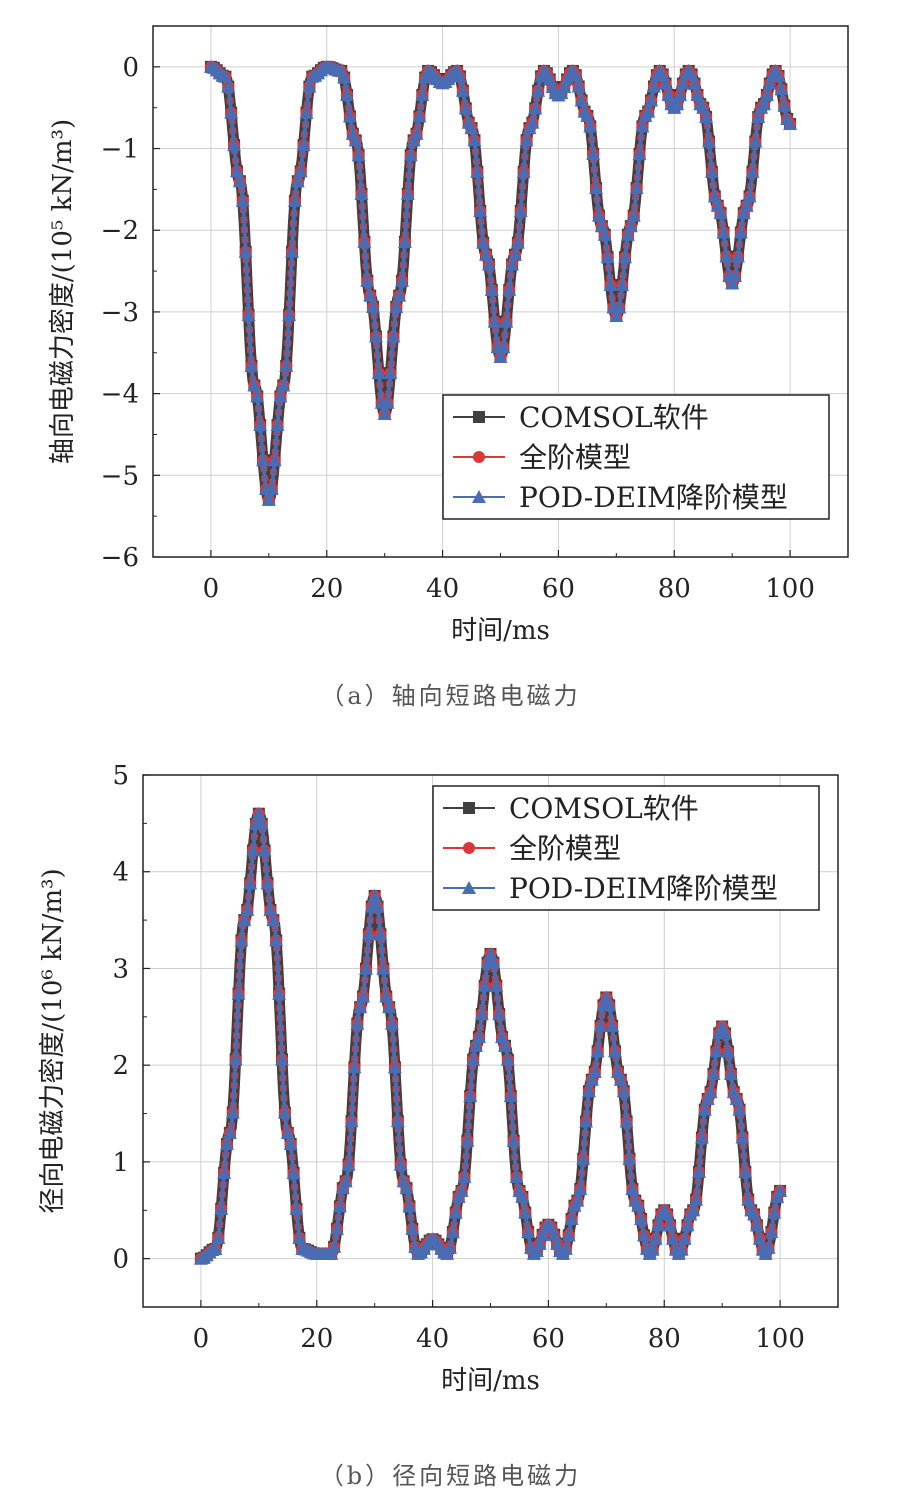 Image resolution: width=901 pixels, height=1512 pixels. I want to click on y-axis-label: 径向电磁力密度/(10⁶ kN/m³), so click(53, 1040).